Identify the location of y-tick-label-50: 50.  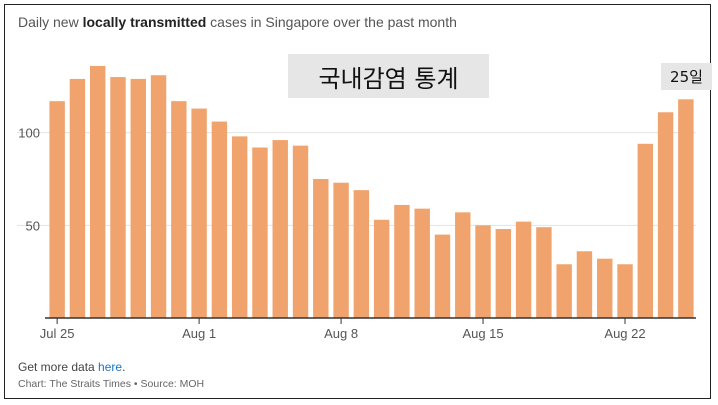
(33, 225).